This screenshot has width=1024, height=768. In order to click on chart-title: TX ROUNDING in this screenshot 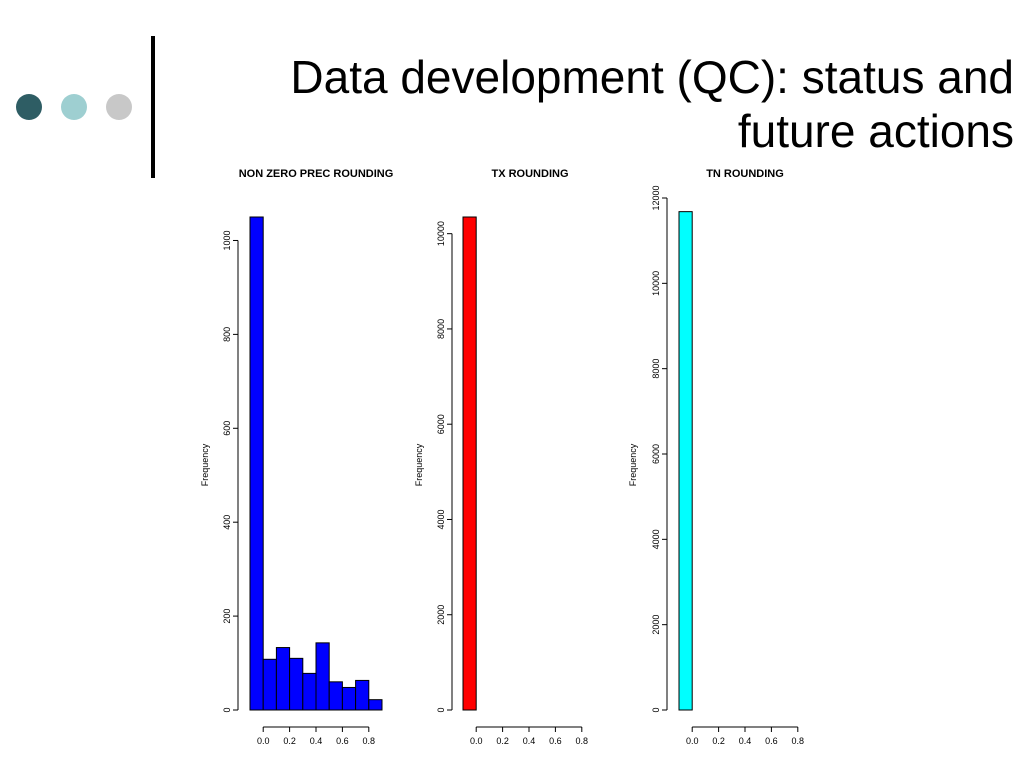, I will do `click(530, 174)`.